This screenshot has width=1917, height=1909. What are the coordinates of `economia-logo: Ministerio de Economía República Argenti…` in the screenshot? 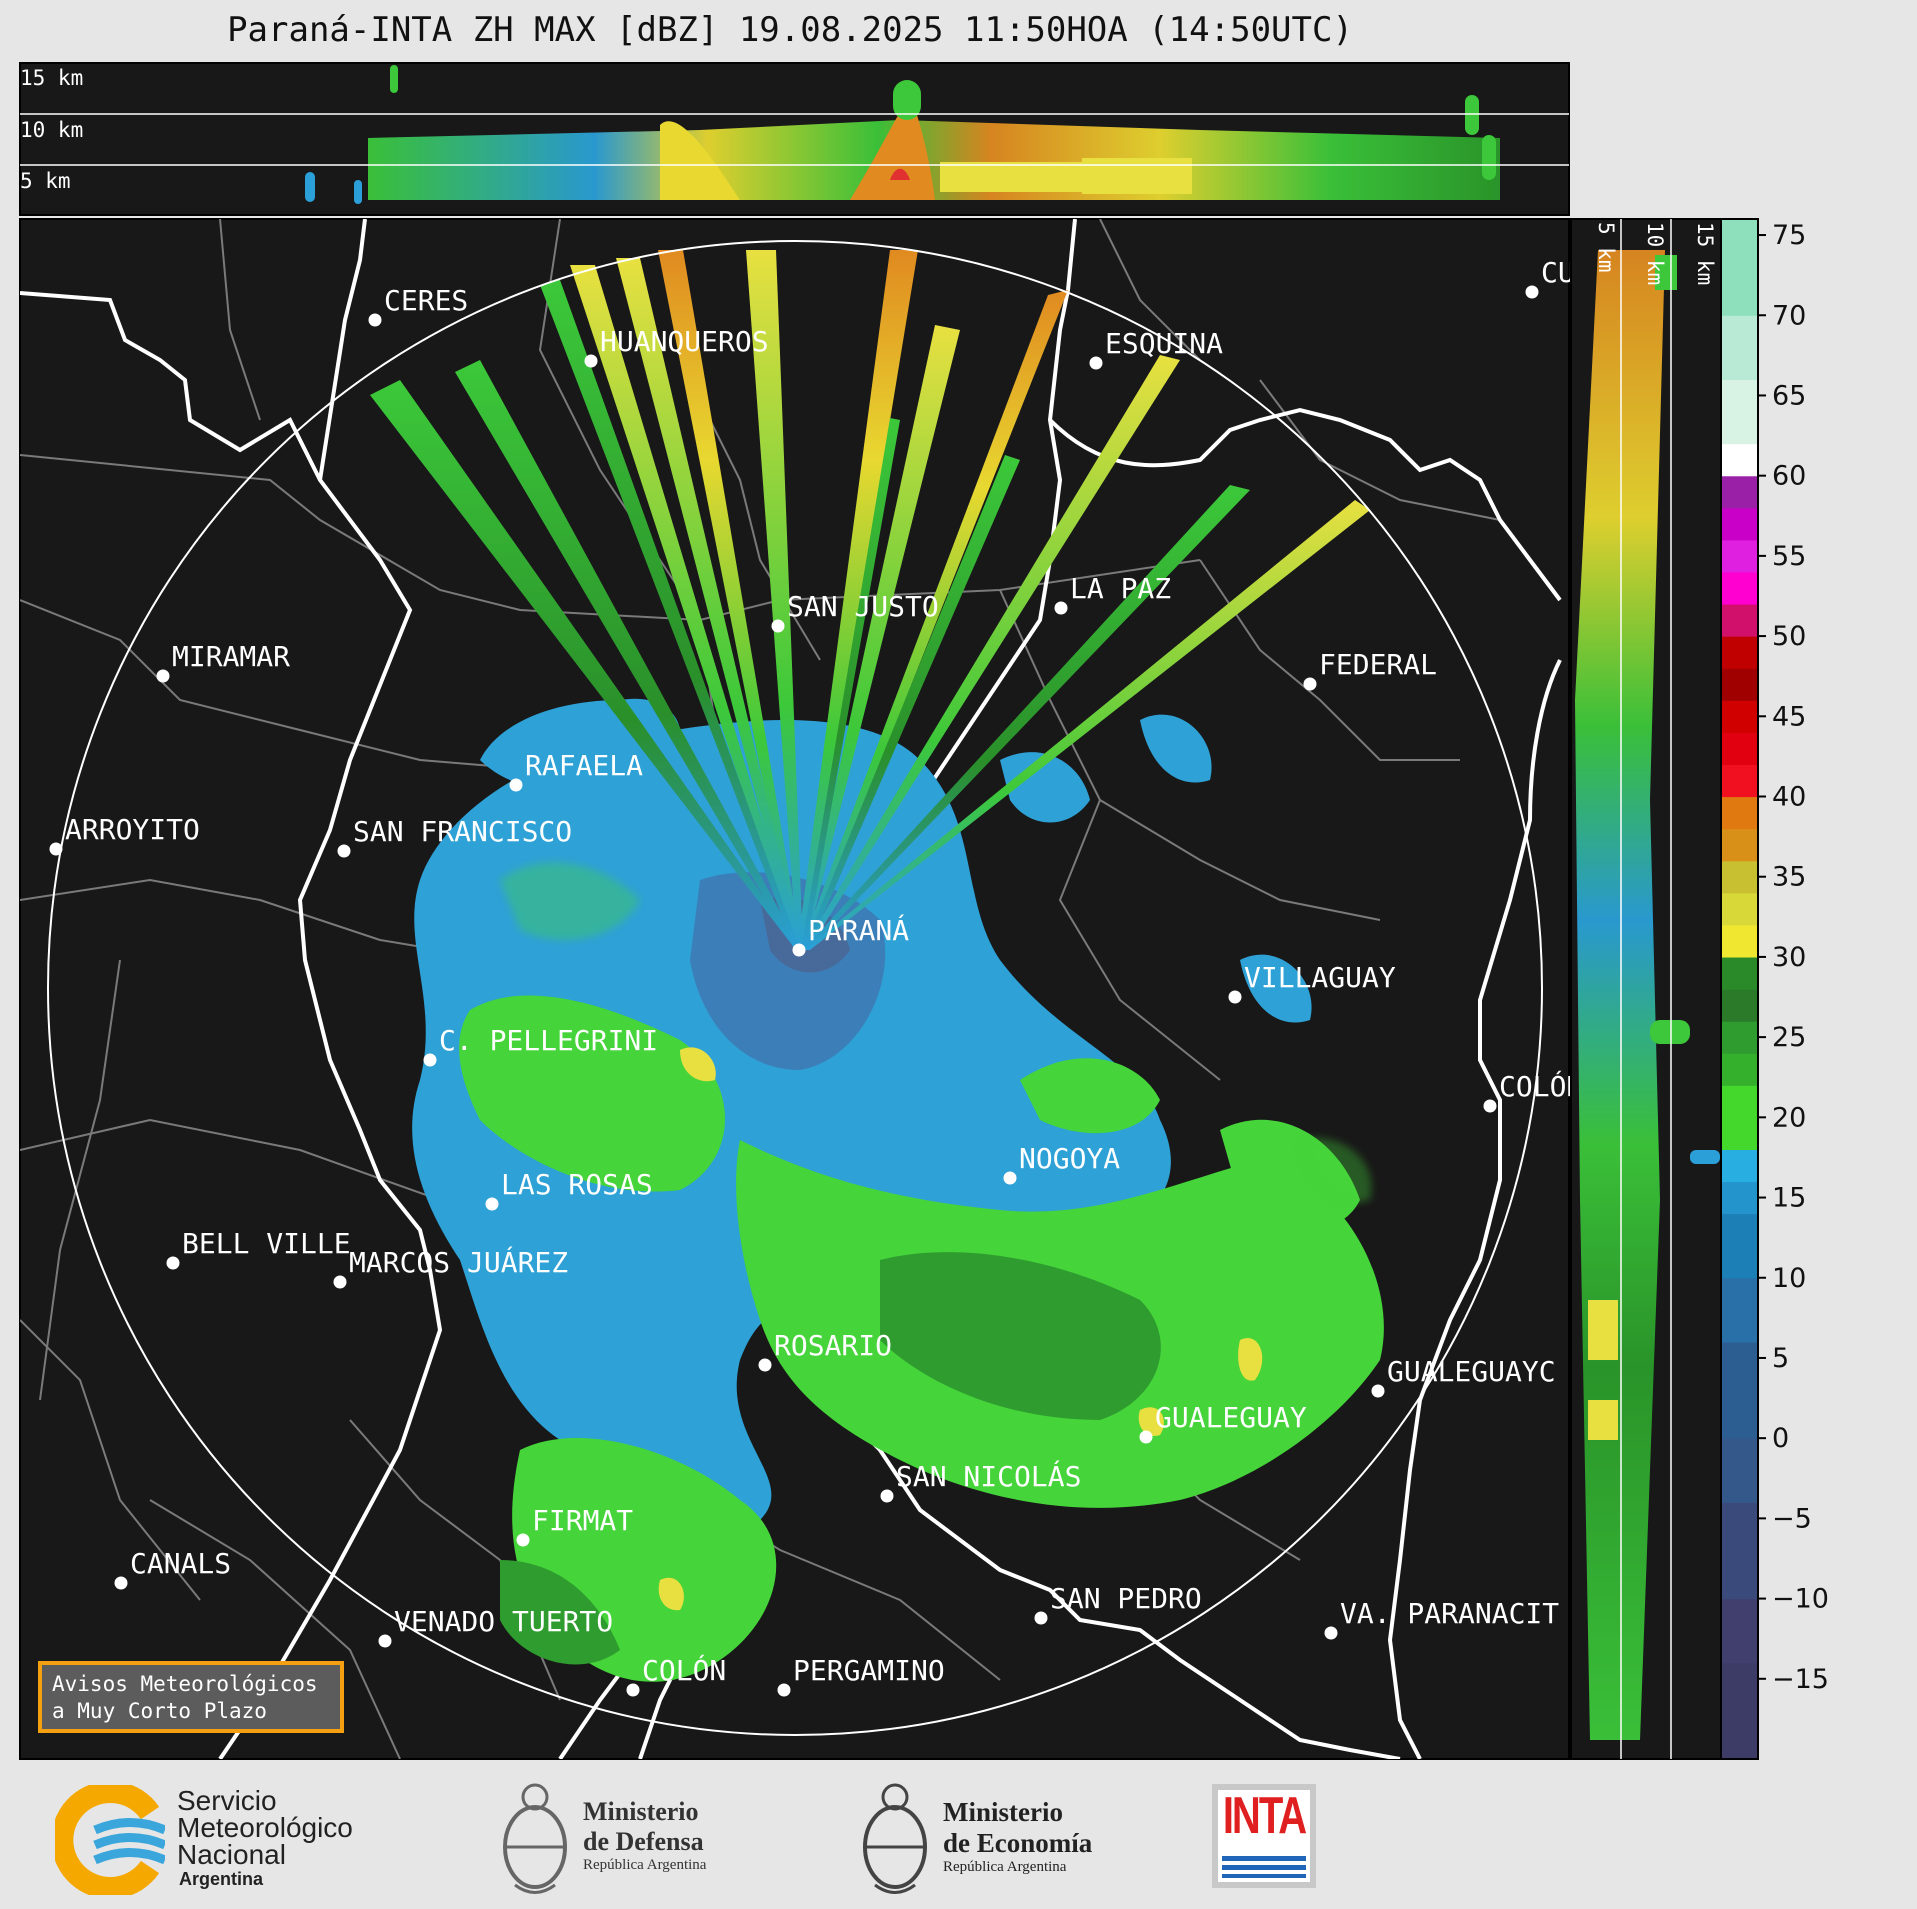 It's located at (995, 1837).